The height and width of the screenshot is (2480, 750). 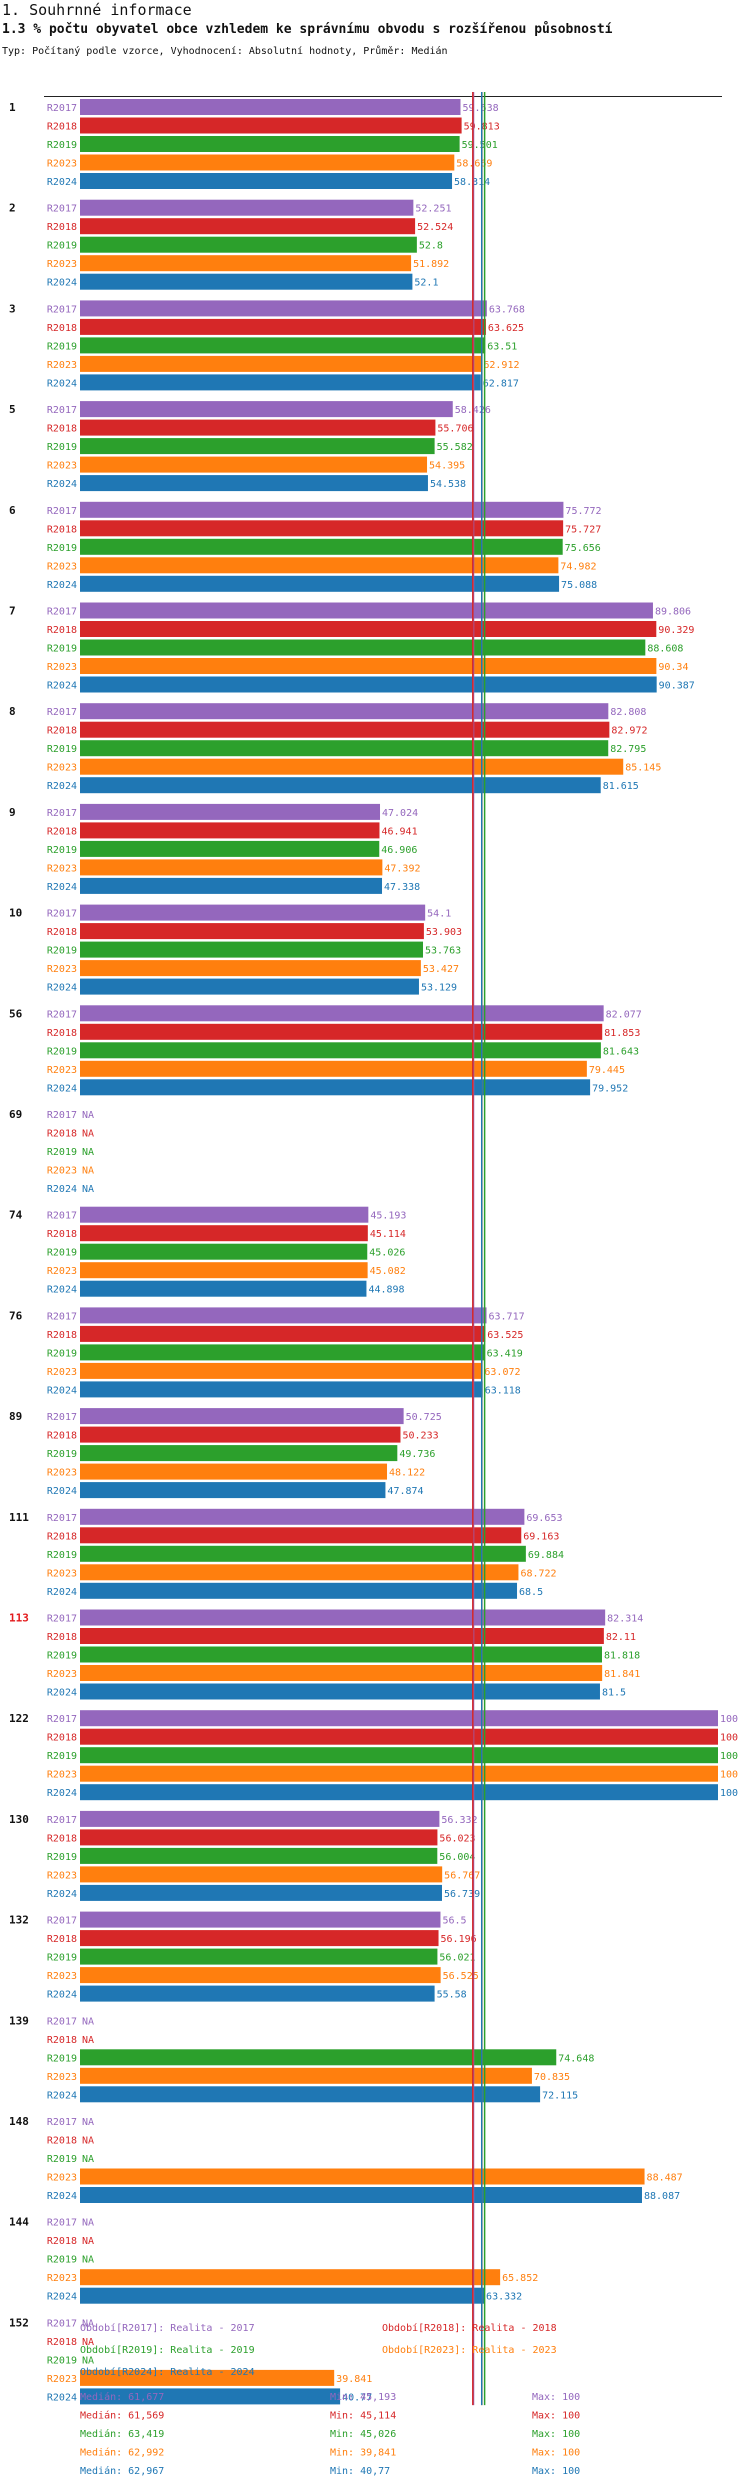 I want to click on value-label: 88.487, so click(x=665, y=2178).